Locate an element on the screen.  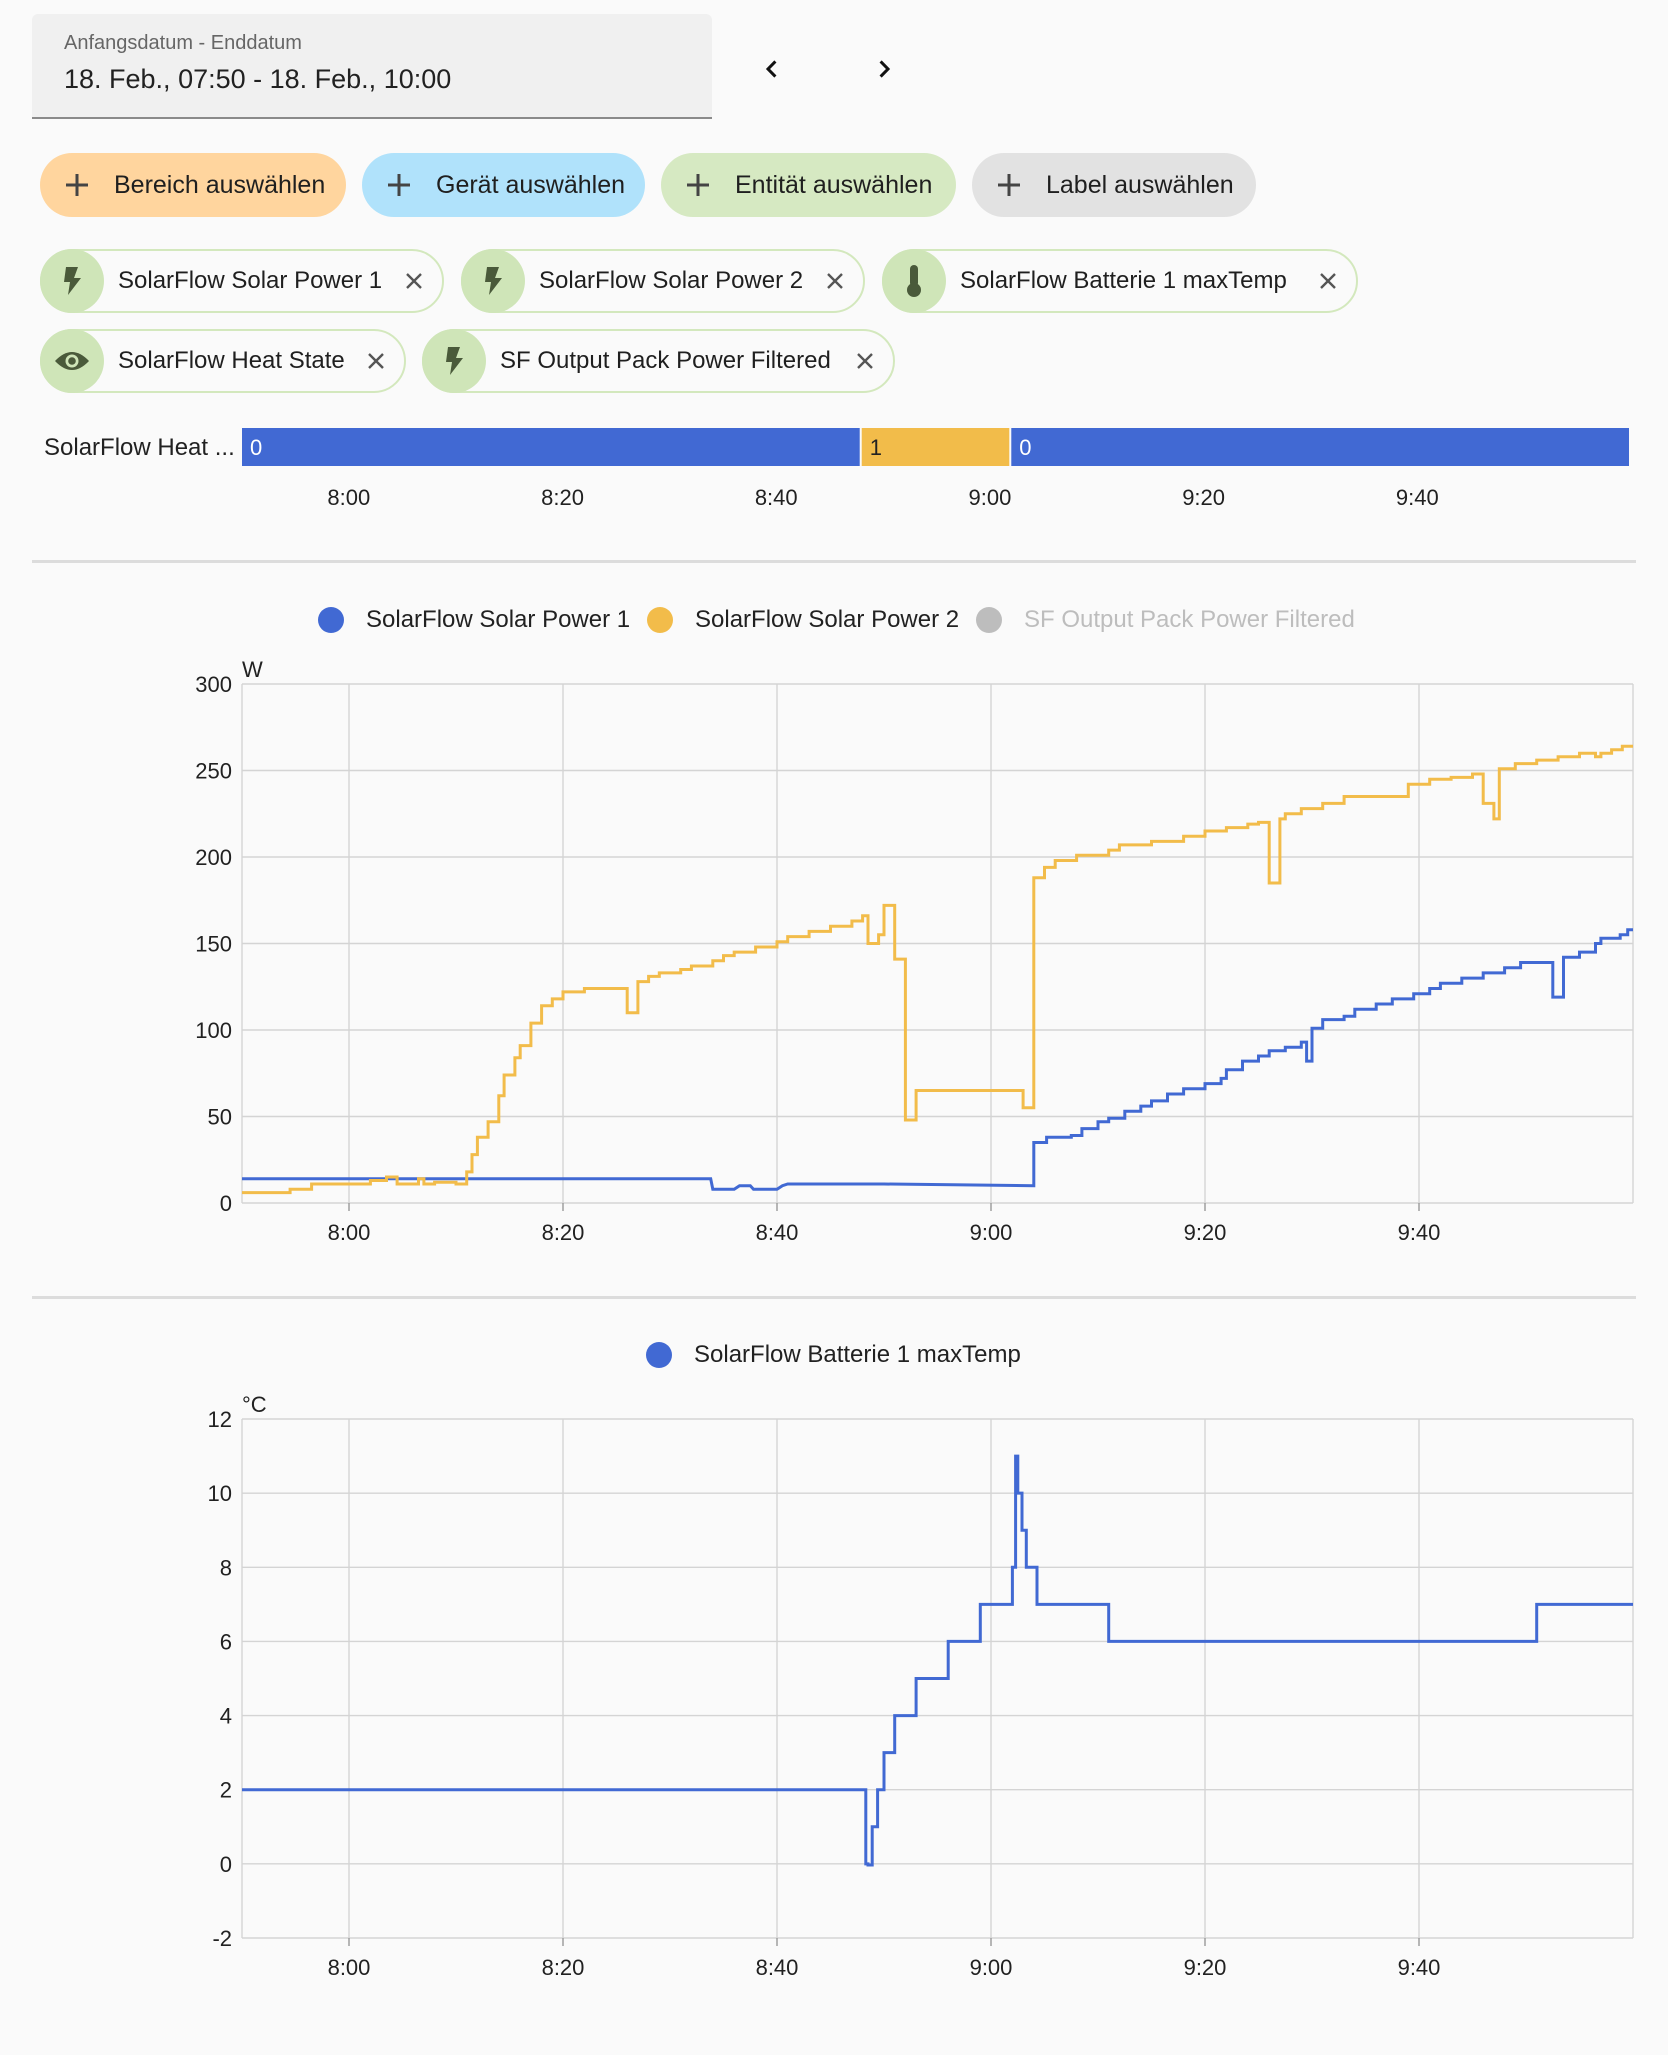
y-tick-label: 150 is located at coordinates (213, 944).